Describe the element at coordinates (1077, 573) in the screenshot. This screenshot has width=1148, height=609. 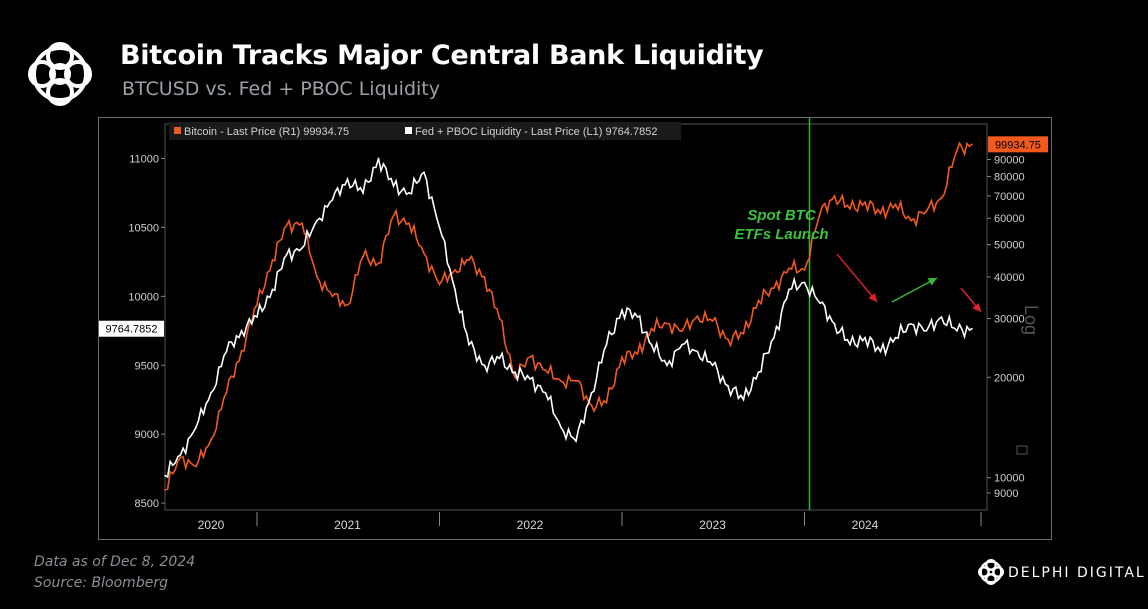
I see `brand-name: DELPHI DIGITAL` at that location.